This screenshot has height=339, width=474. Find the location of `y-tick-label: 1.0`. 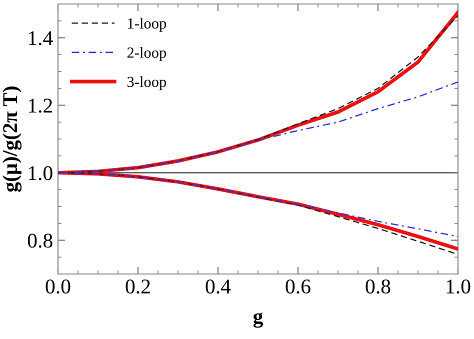

y-tick-label: 1.0 is located at coordinates (40, 173).